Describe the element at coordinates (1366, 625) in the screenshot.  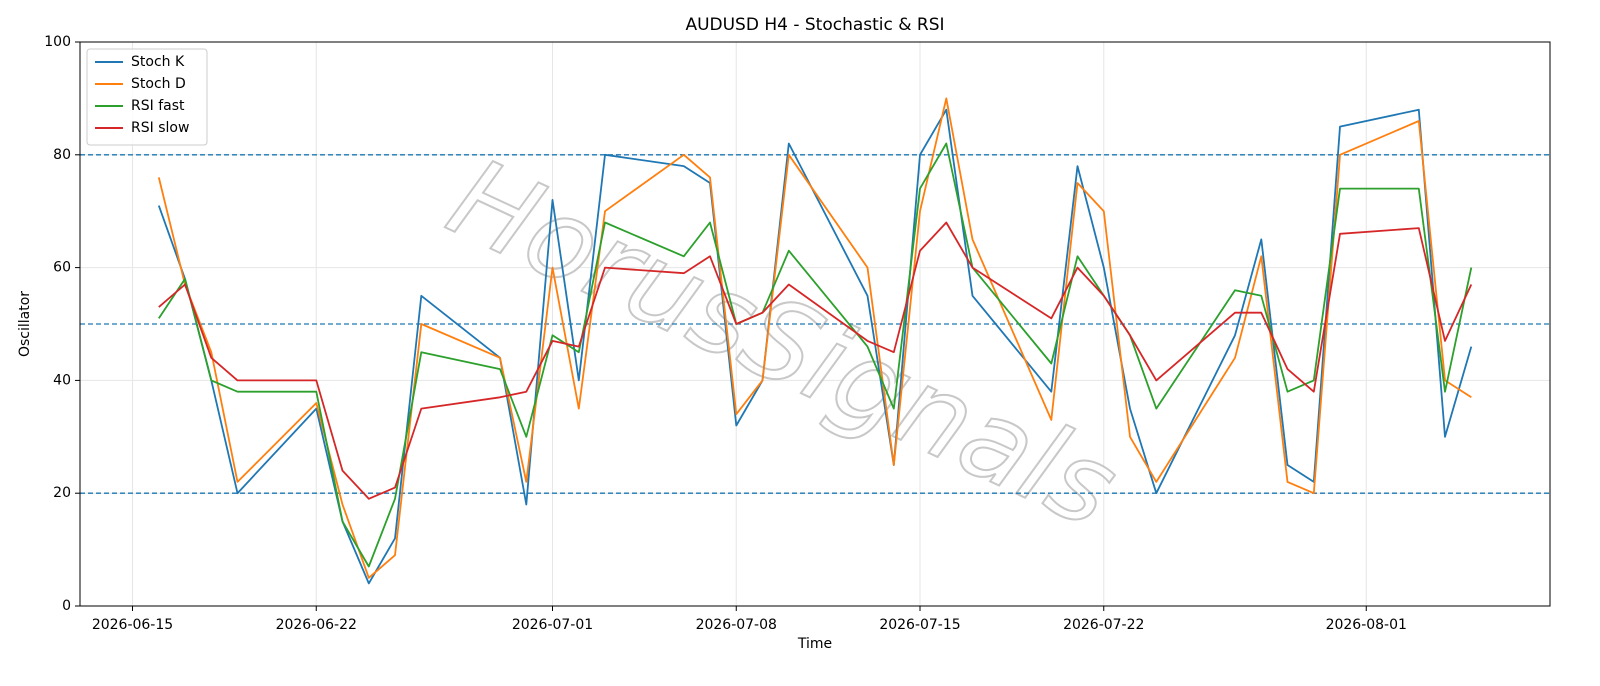
I see `x-tick-label: 2026-08-01` at that location.